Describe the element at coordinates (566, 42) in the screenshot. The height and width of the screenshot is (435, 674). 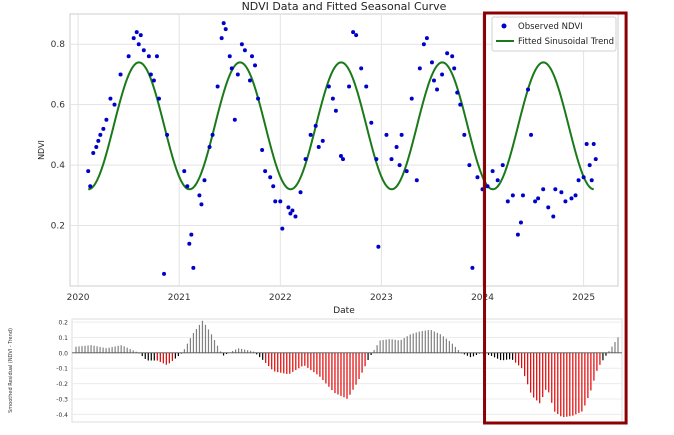
I see `legend-label-trend: Fitted Sinusoidal Trend` at that location.